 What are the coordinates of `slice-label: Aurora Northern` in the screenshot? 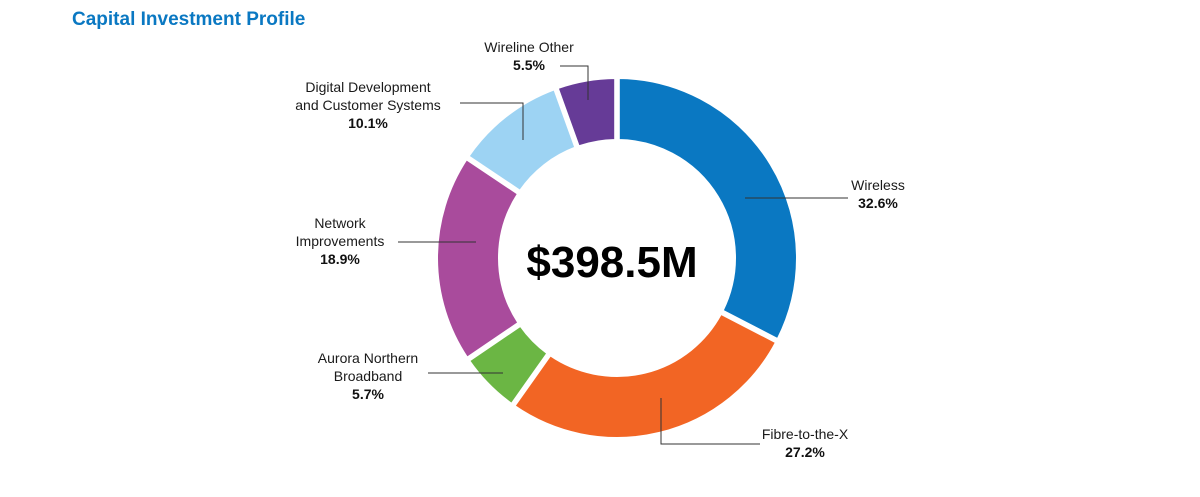 It's located at (368, 358).